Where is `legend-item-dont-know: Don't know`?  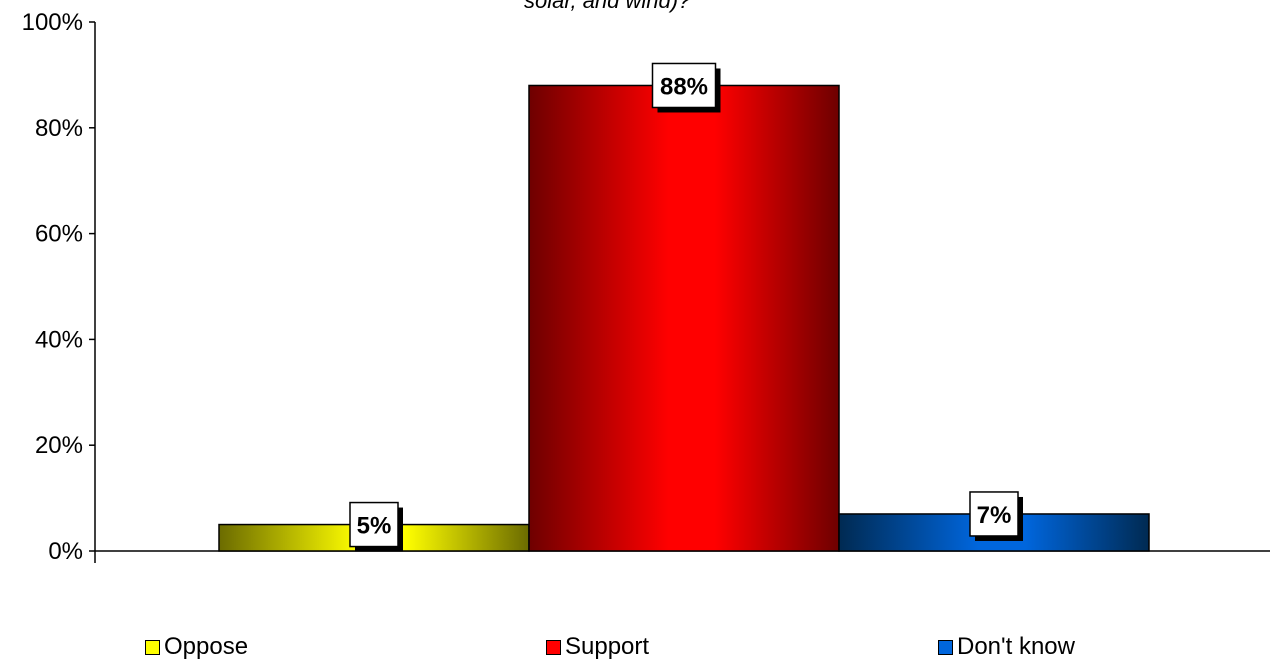 legend-item-dont-know: Don't know is located at coordinates (1006, 647).